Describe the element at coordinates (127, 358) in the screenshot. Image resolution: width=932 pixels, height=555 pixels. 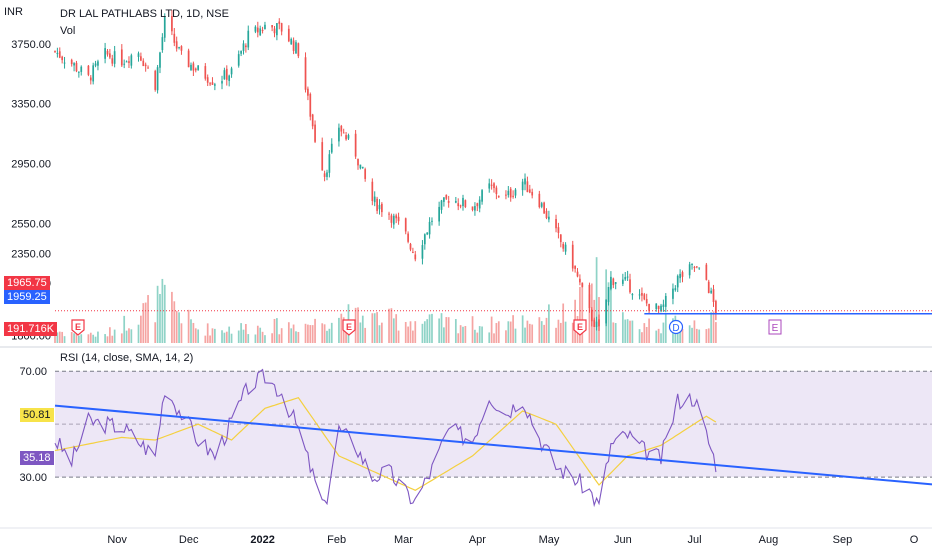
I see `rsi-label: RSI (14, close, SMA, 14, 2)` at that location.